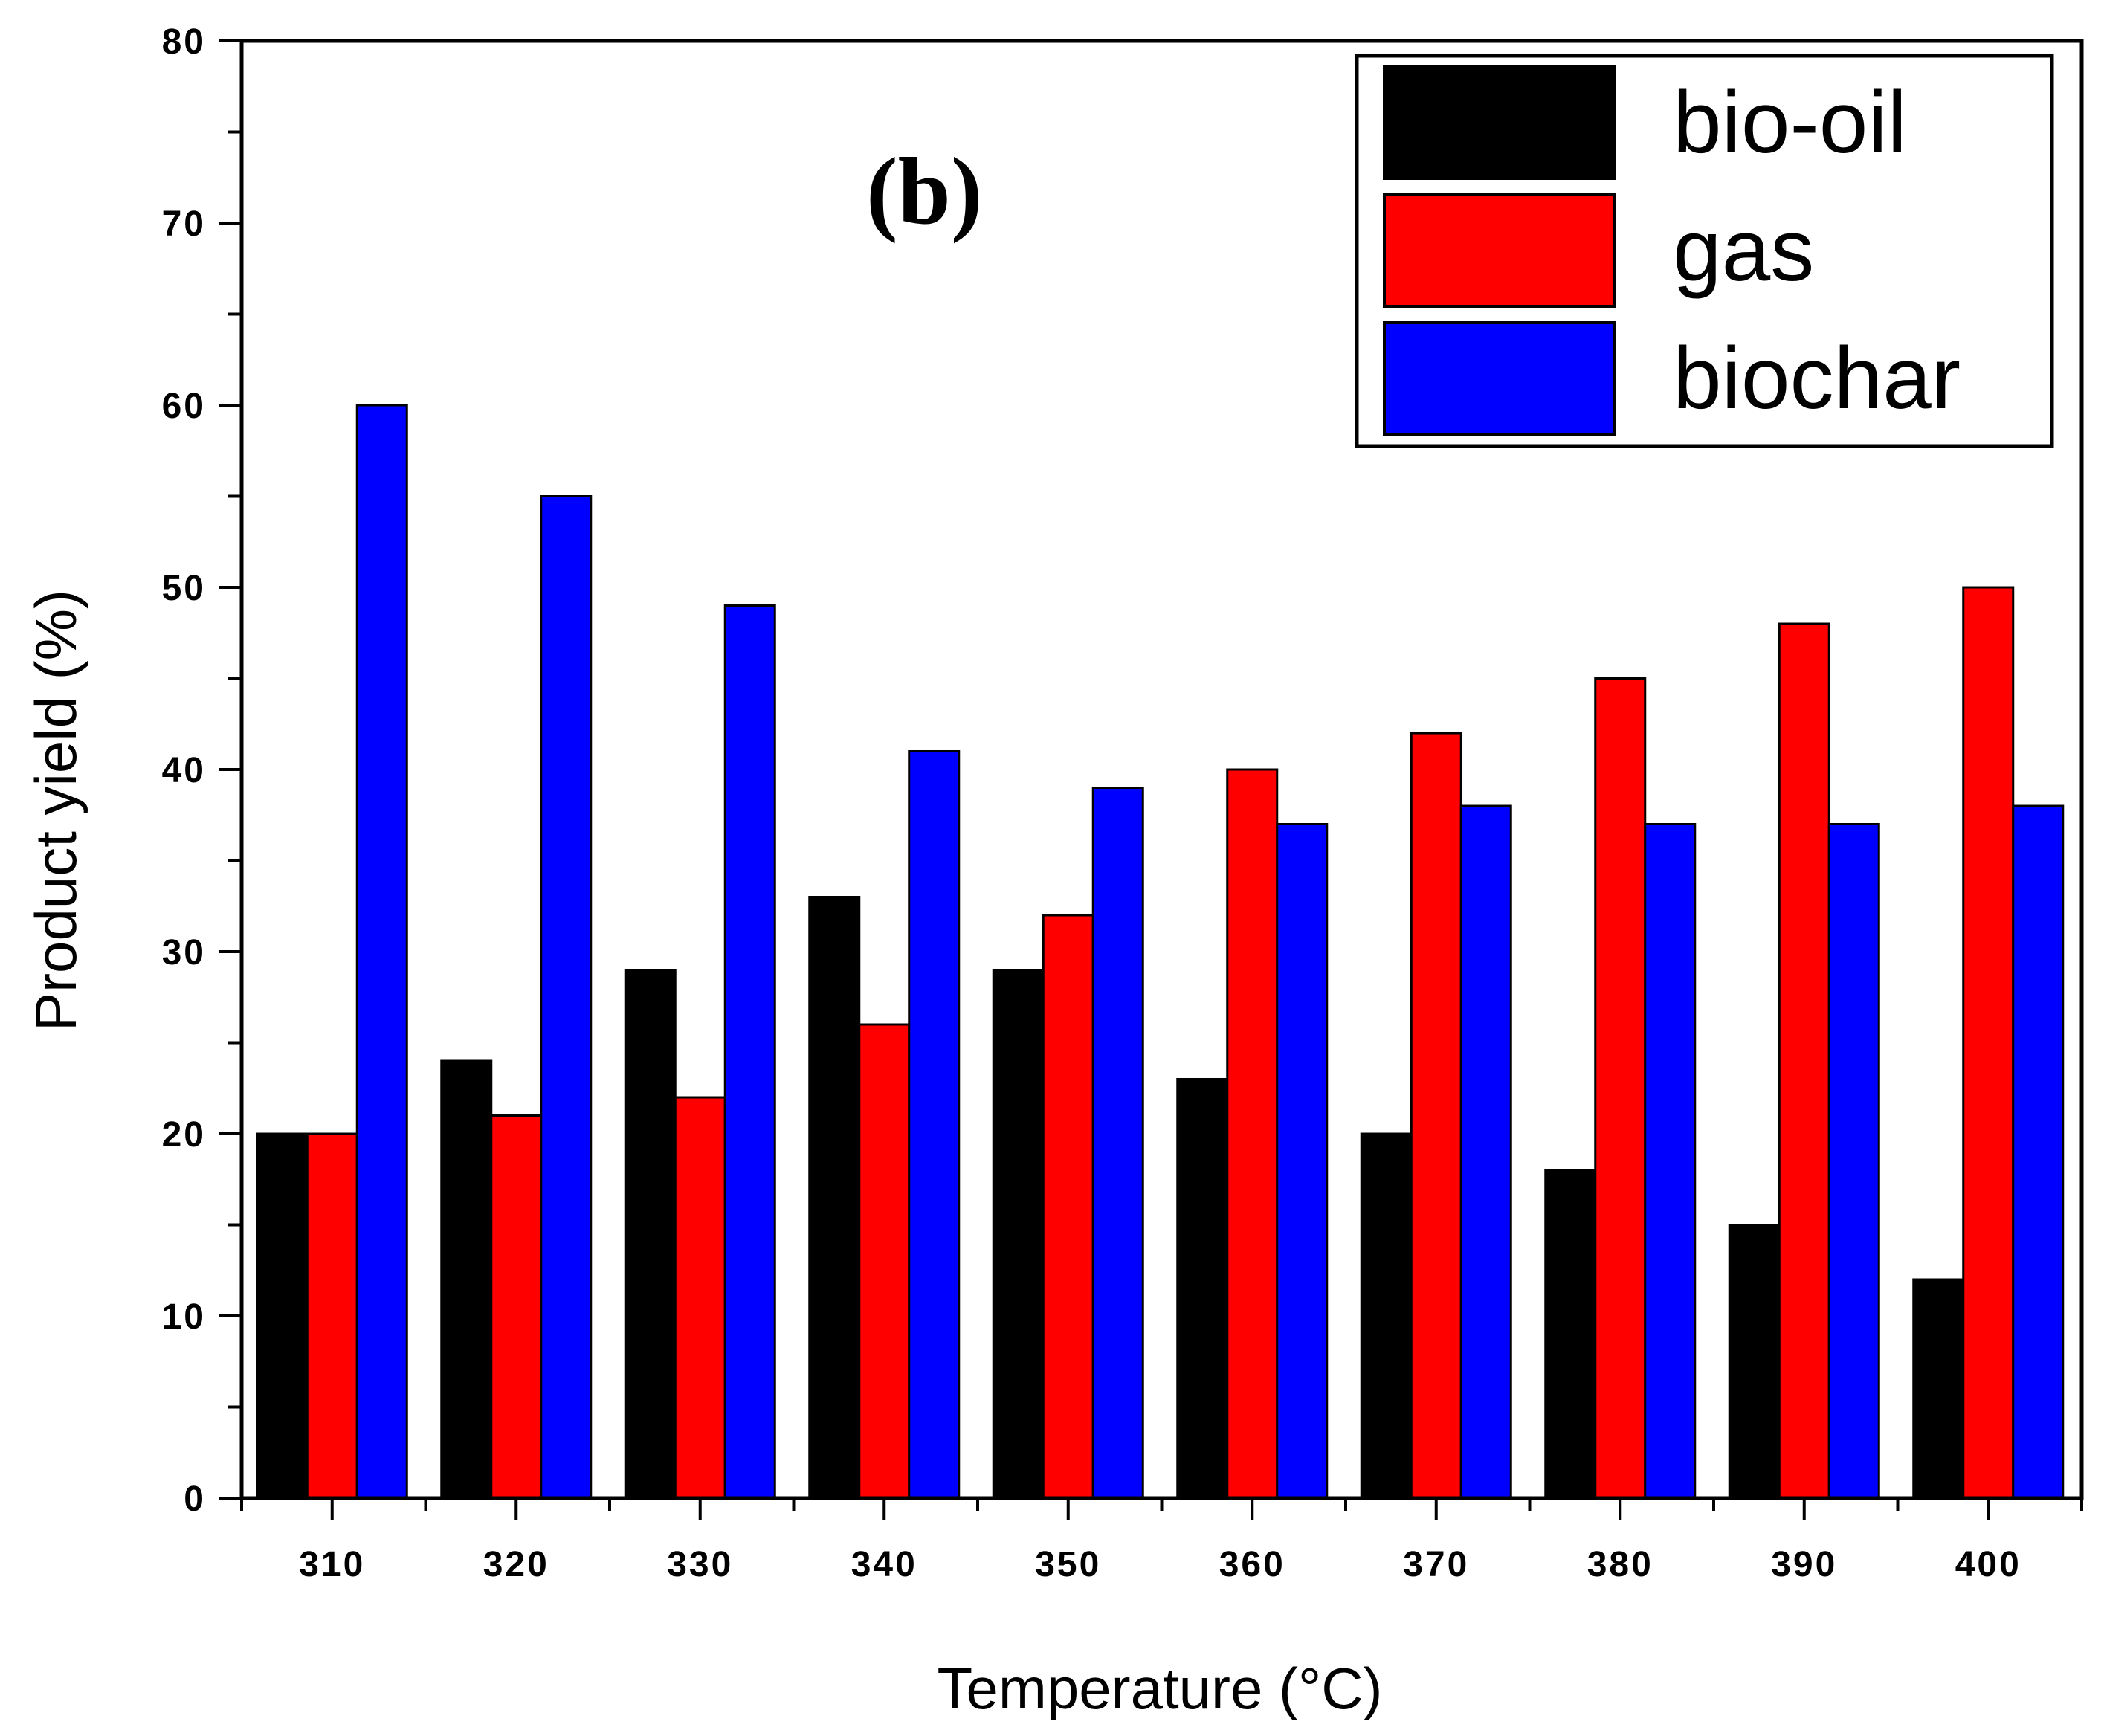 The image size is (2104, 1736). Describe the element at coordinates (1790, 123) in the screenshot. I see `legend-label-bio-oil: bio-oil` at that location.